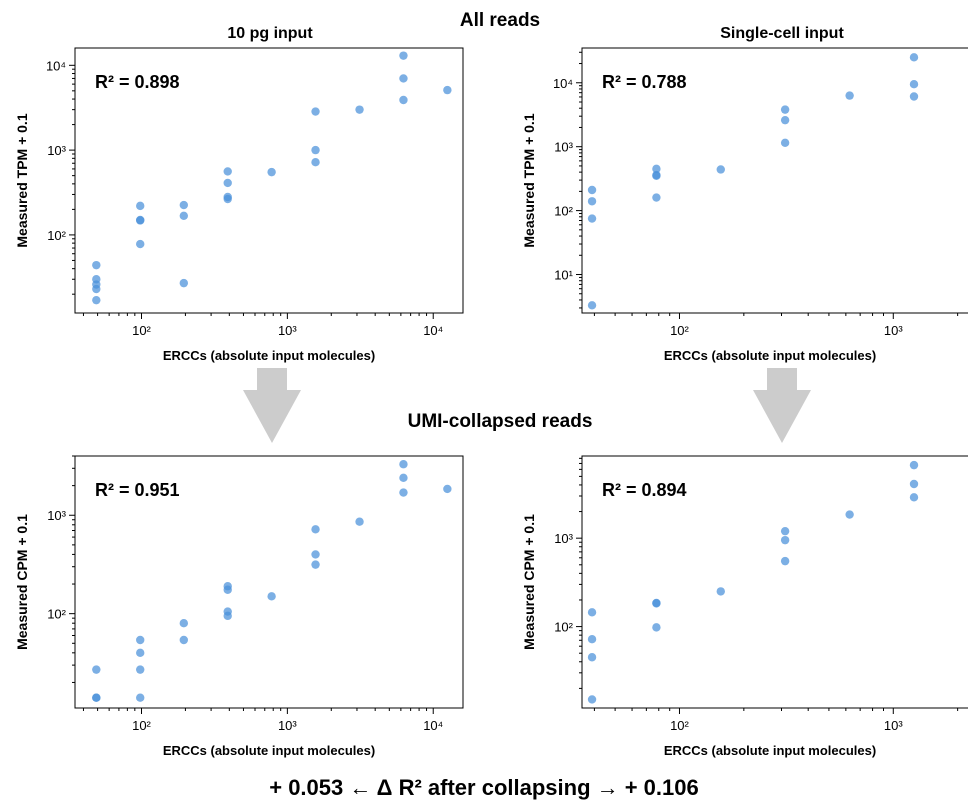 Image resolution: width=968 pixels, height=807 pixels. Describe the element at coordinates (782, 33) in the screenshot. I see `panel-title: Single-cell input` at that location.